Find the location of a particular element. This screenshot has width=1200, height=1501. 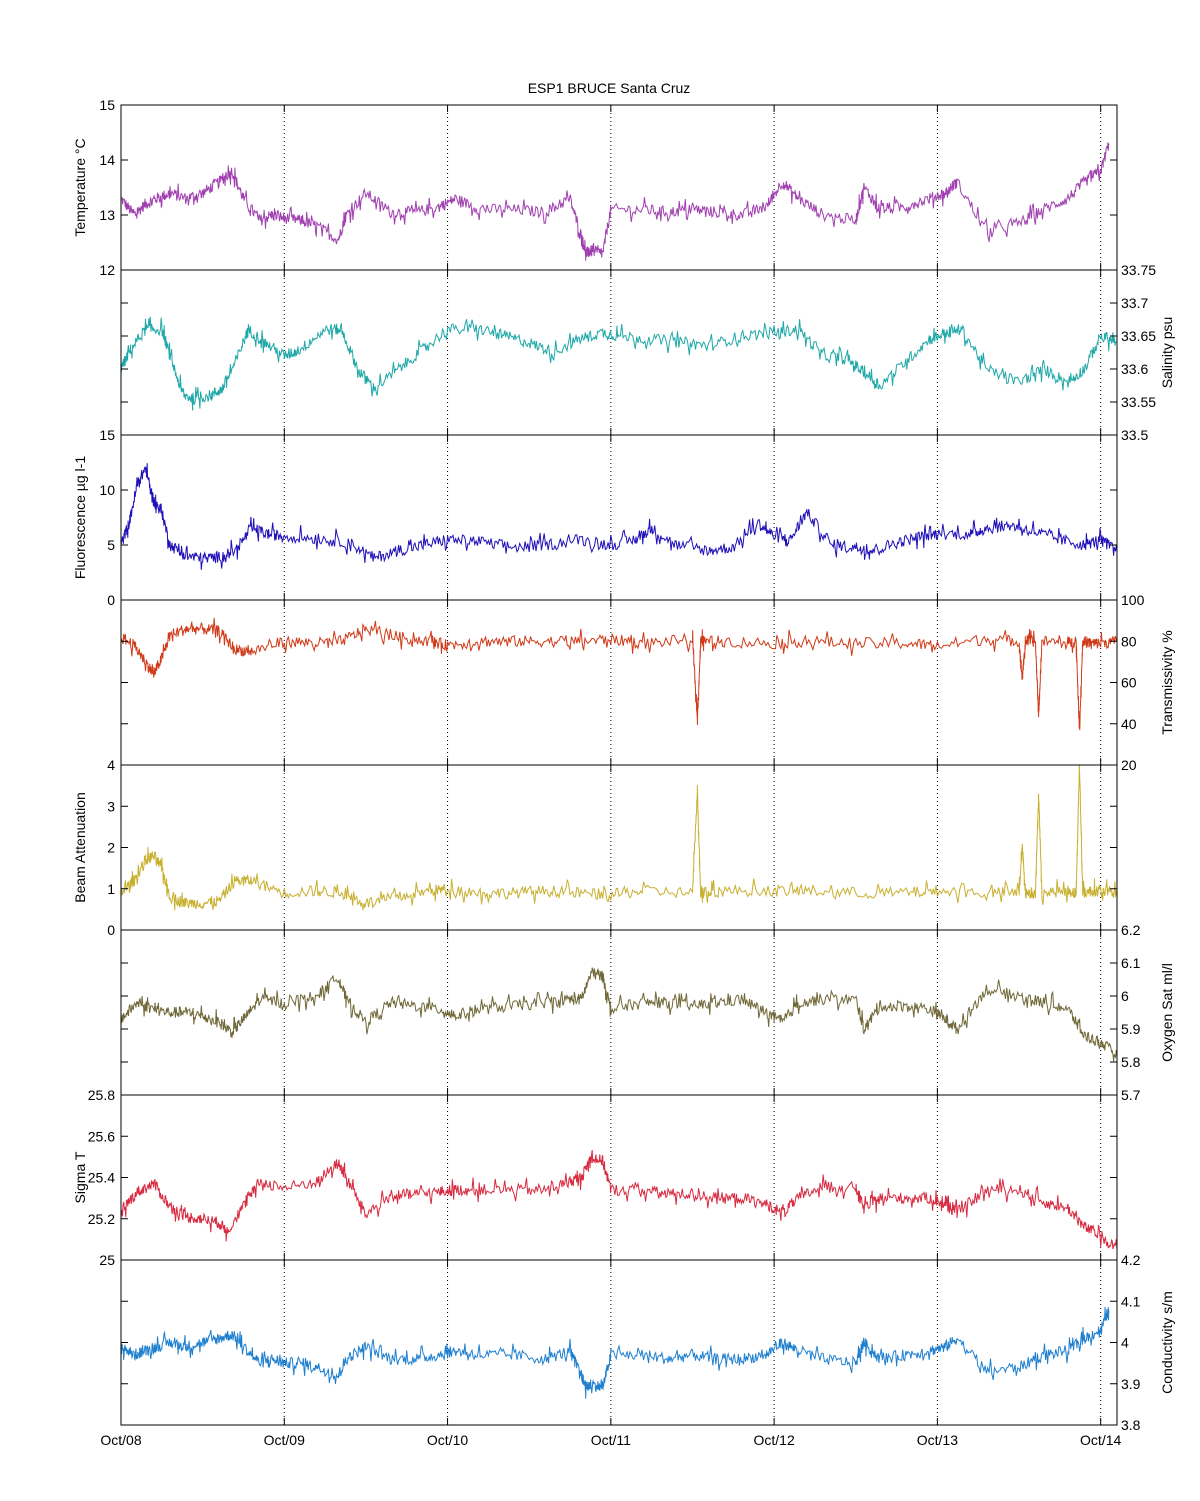

y-tick-label: 20 is located at coordinates (1129, 765).